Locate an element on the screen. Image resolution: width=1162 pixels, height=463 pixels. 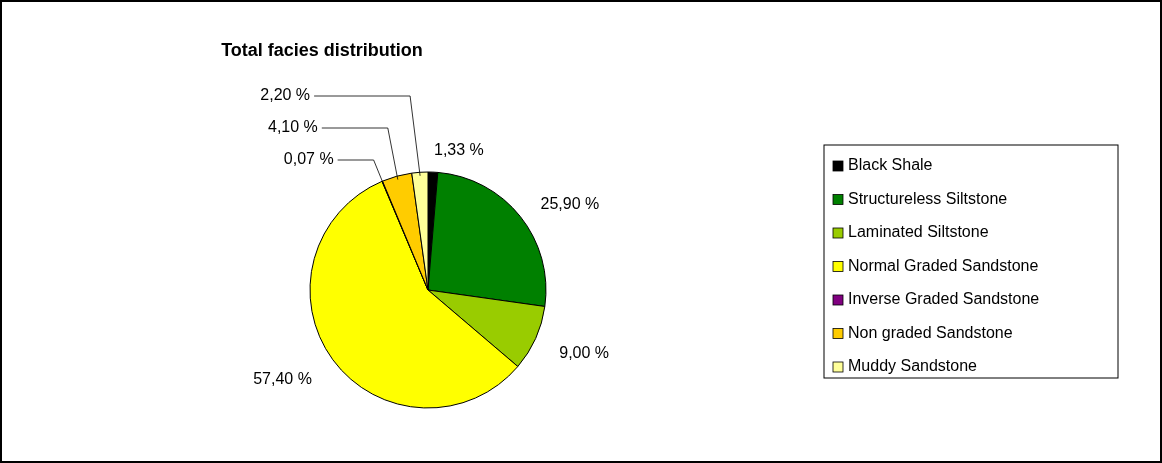
legend-label: Structureless Siltstone is located at coordinates (928, 198).